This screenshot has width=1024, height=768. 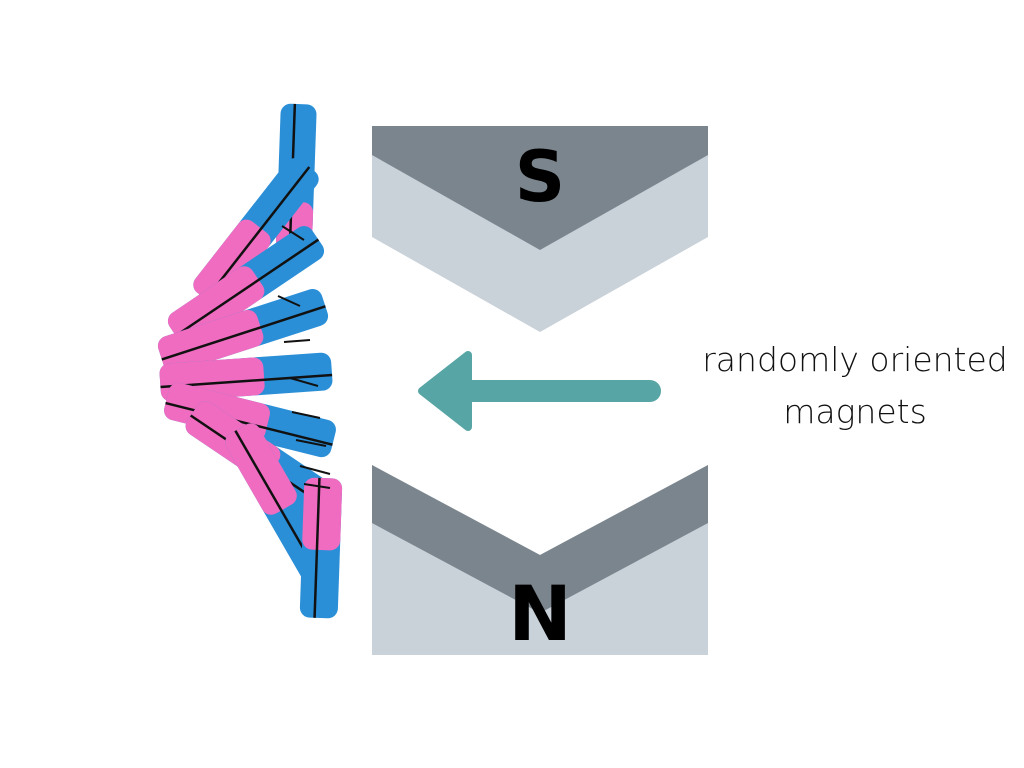 What do you see at coordinates (855, 386) in the screenshot?
I see `caption: randomly oriented magnets` at bounding box center [855, 386].